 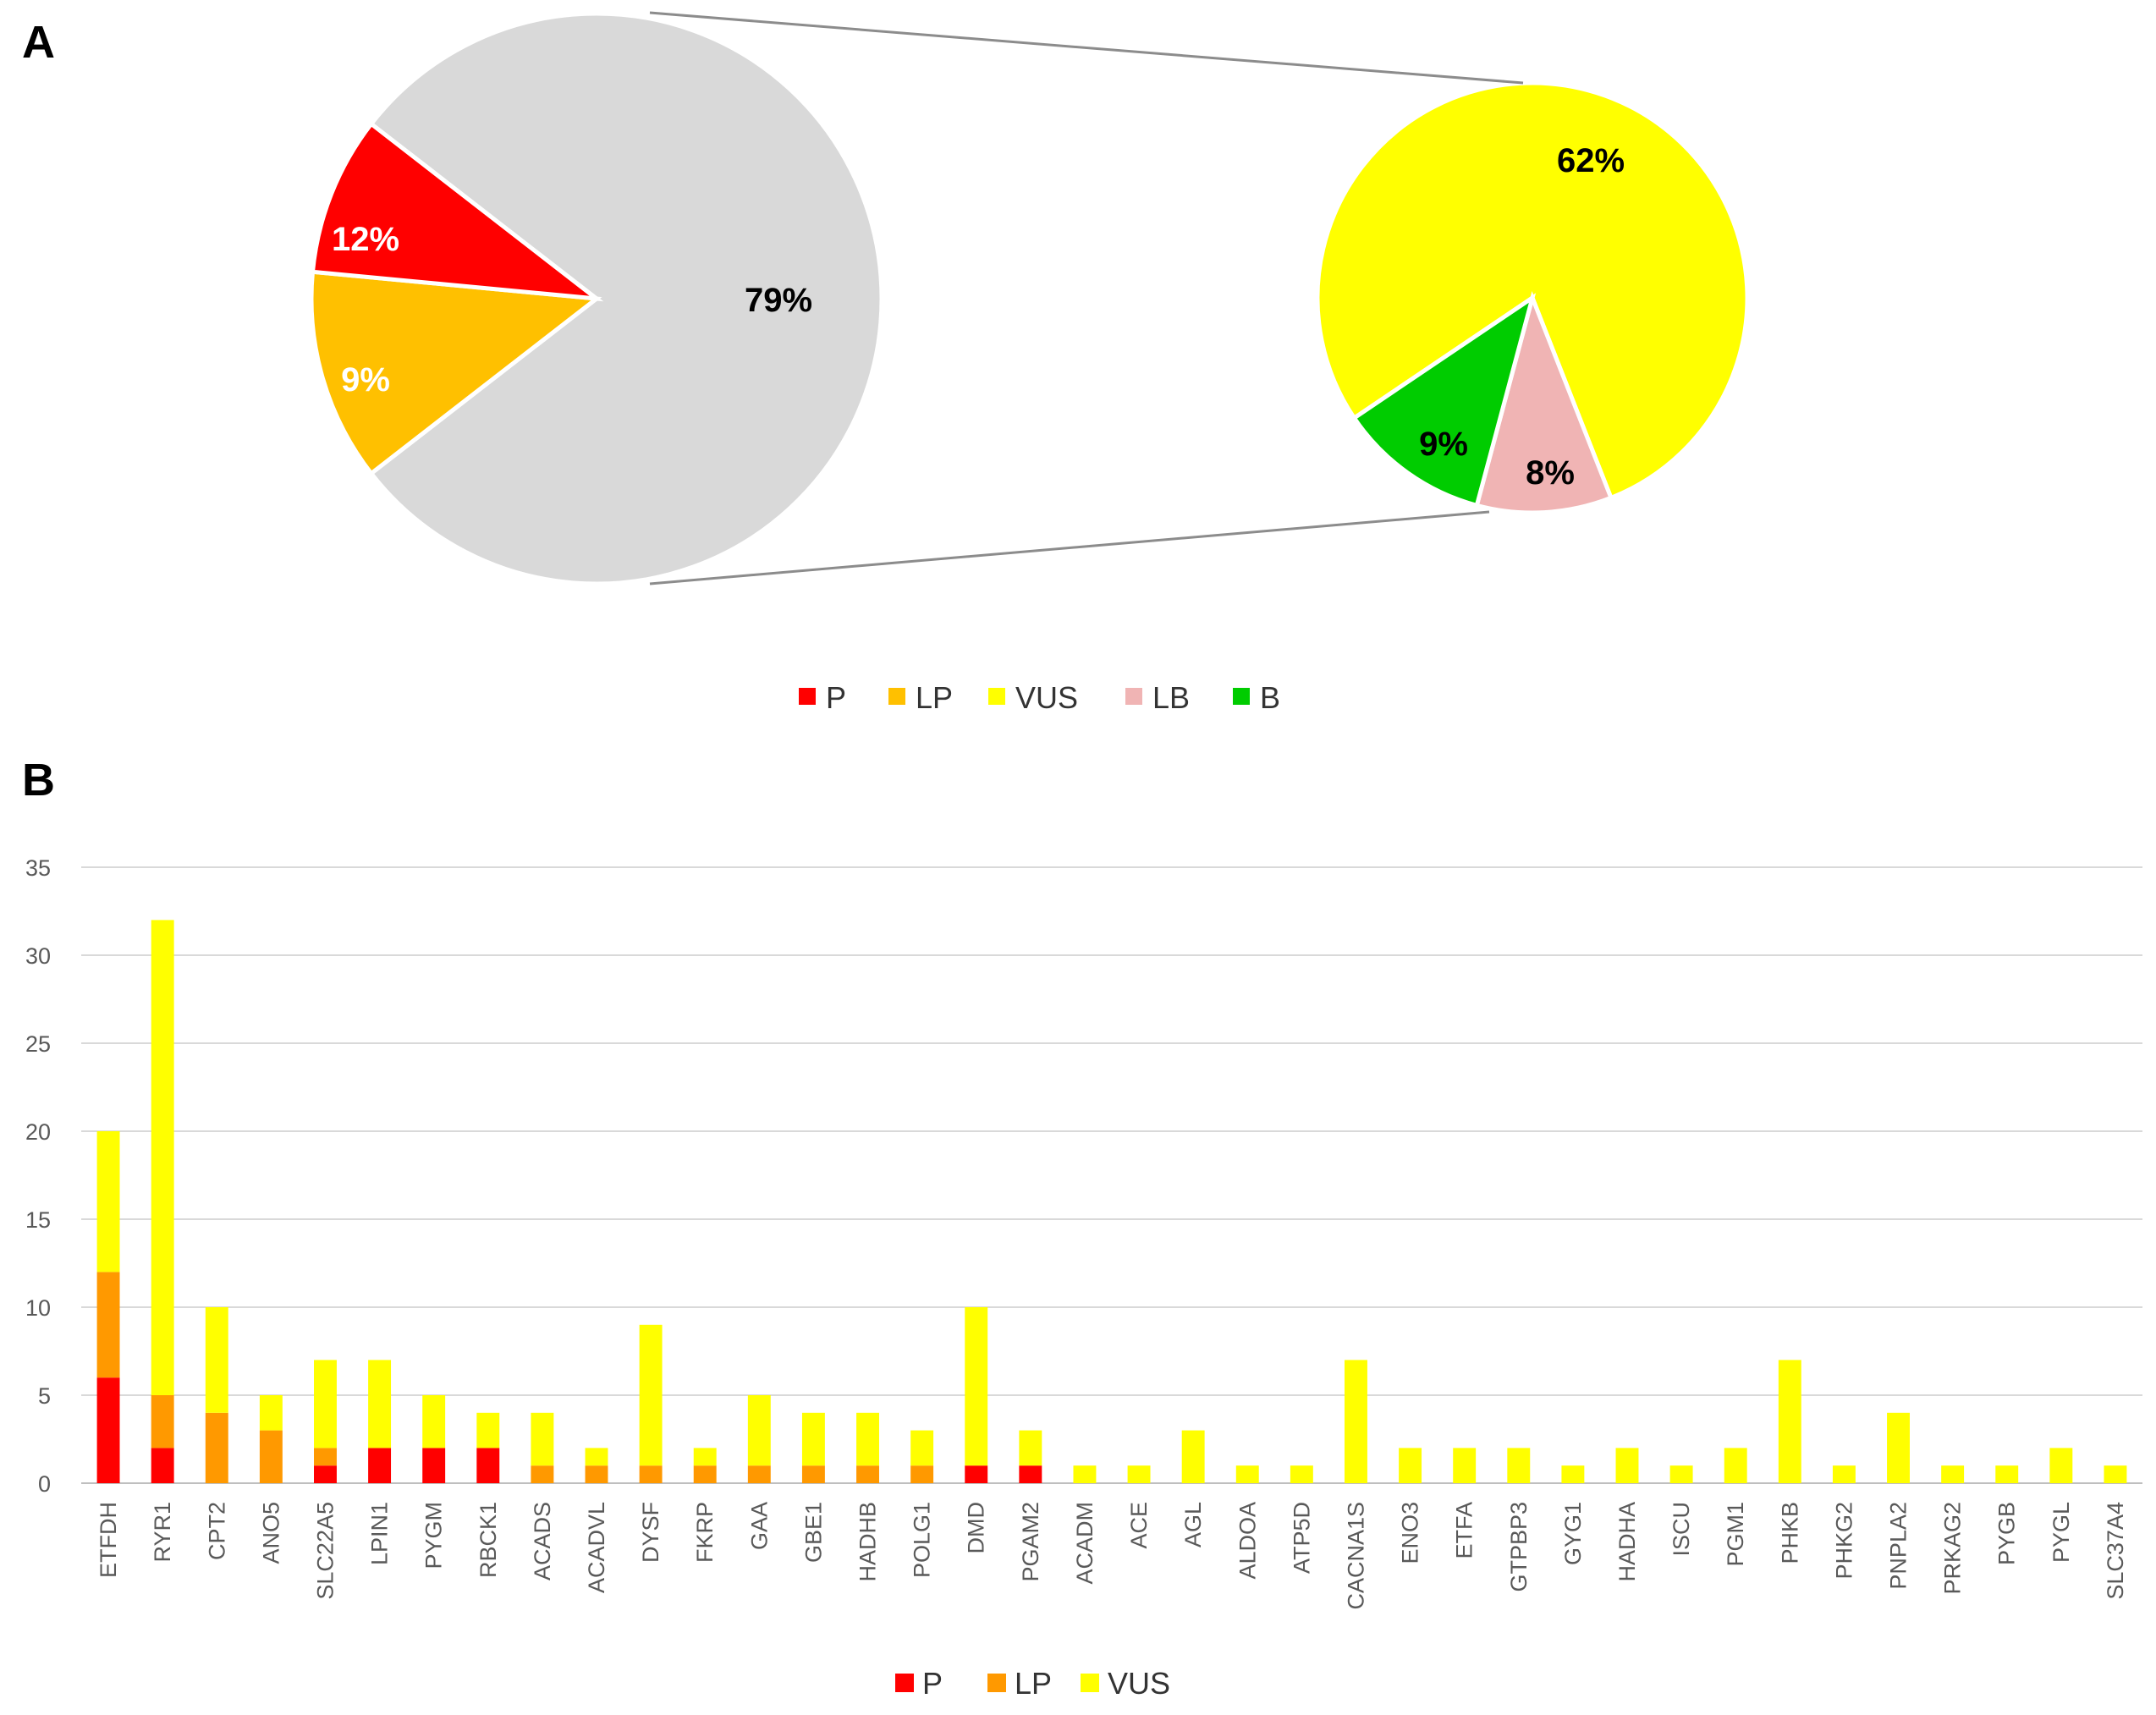 I want to click on y-tick-label: 20, so click(x=38, y=1132).